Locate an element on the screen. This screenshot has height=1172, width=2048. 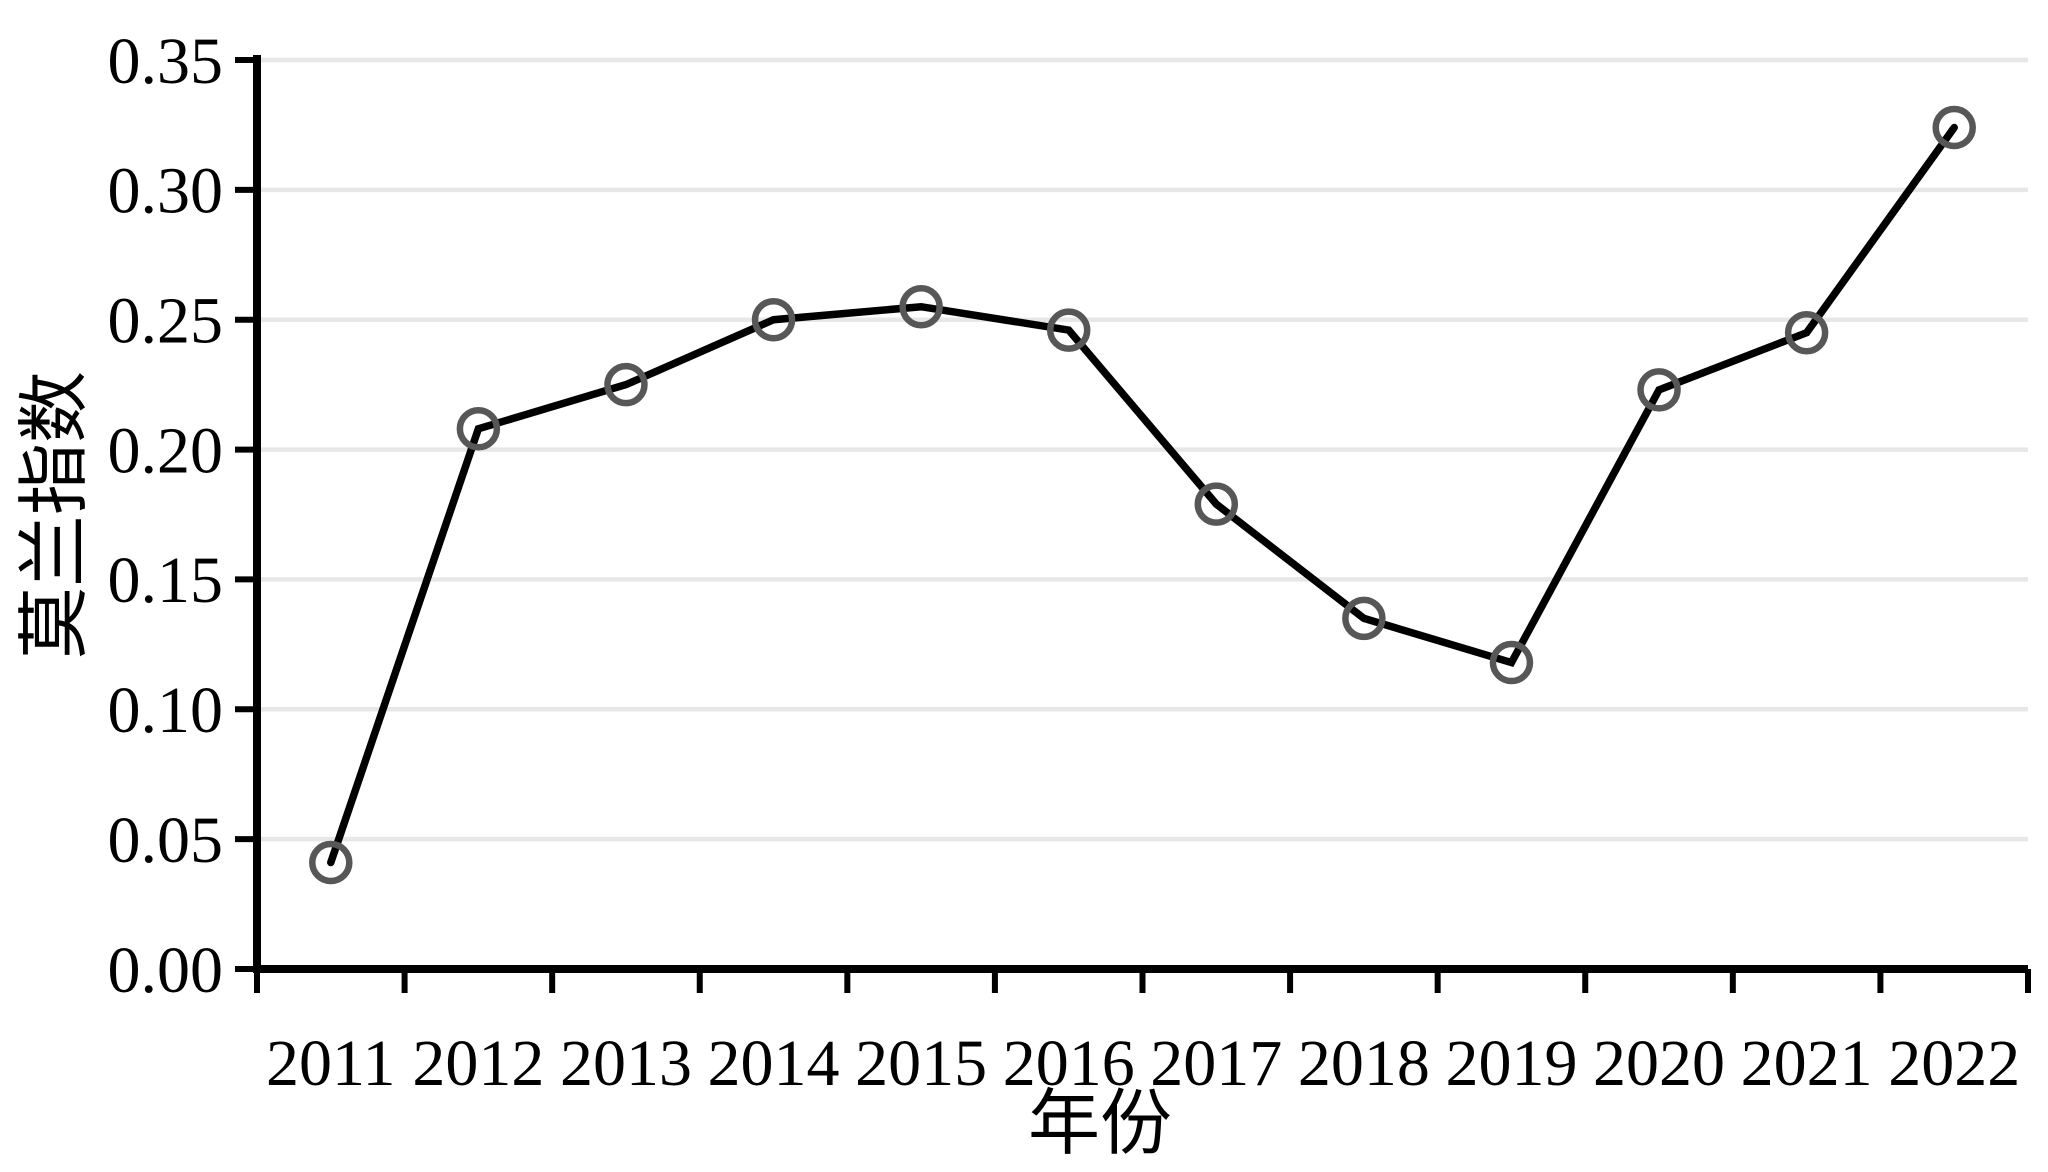
y-axis-title: 莫兰指数 is located at coordinates (55, 515).